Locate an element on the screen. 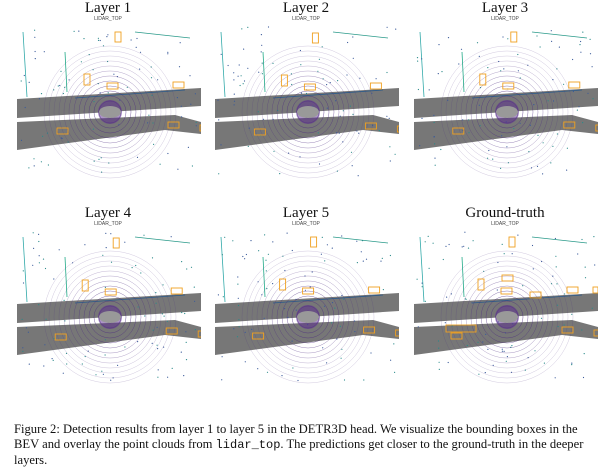 The image size is (600, 472). panel-subtitle: LIDAR_TOP is located at coordinates (306, 19).